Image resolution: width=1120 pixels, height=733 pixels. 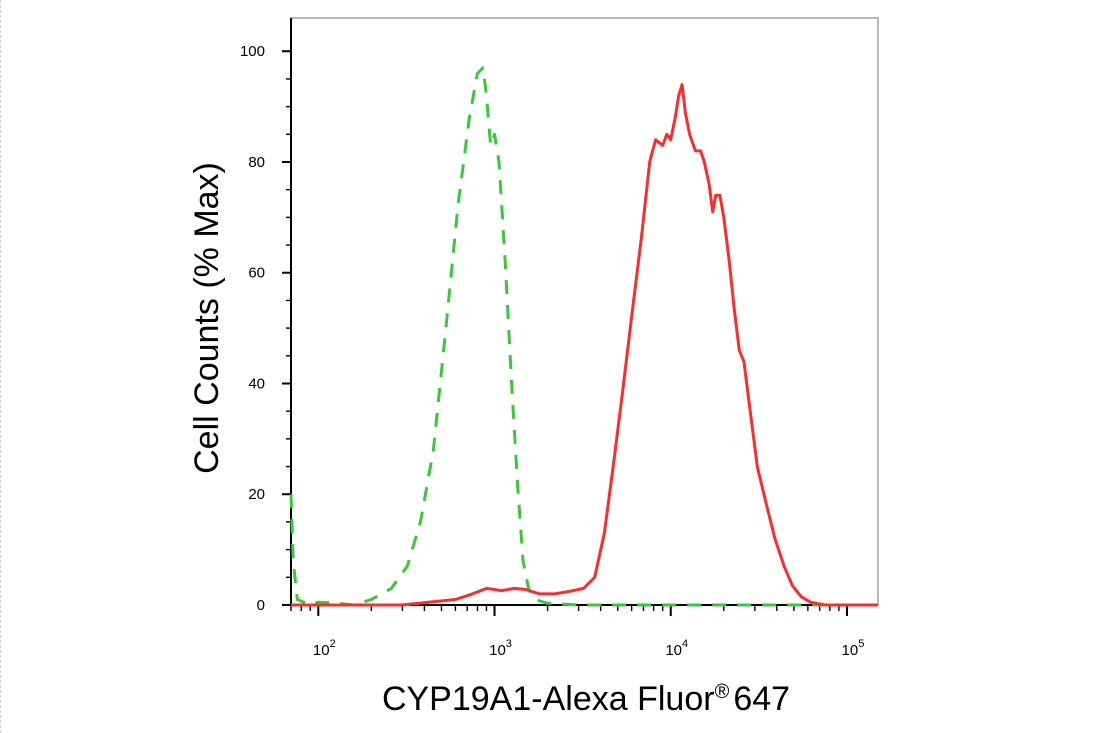 I want to click on x-tick-label: 10⁵, so click(x=853, y=648).